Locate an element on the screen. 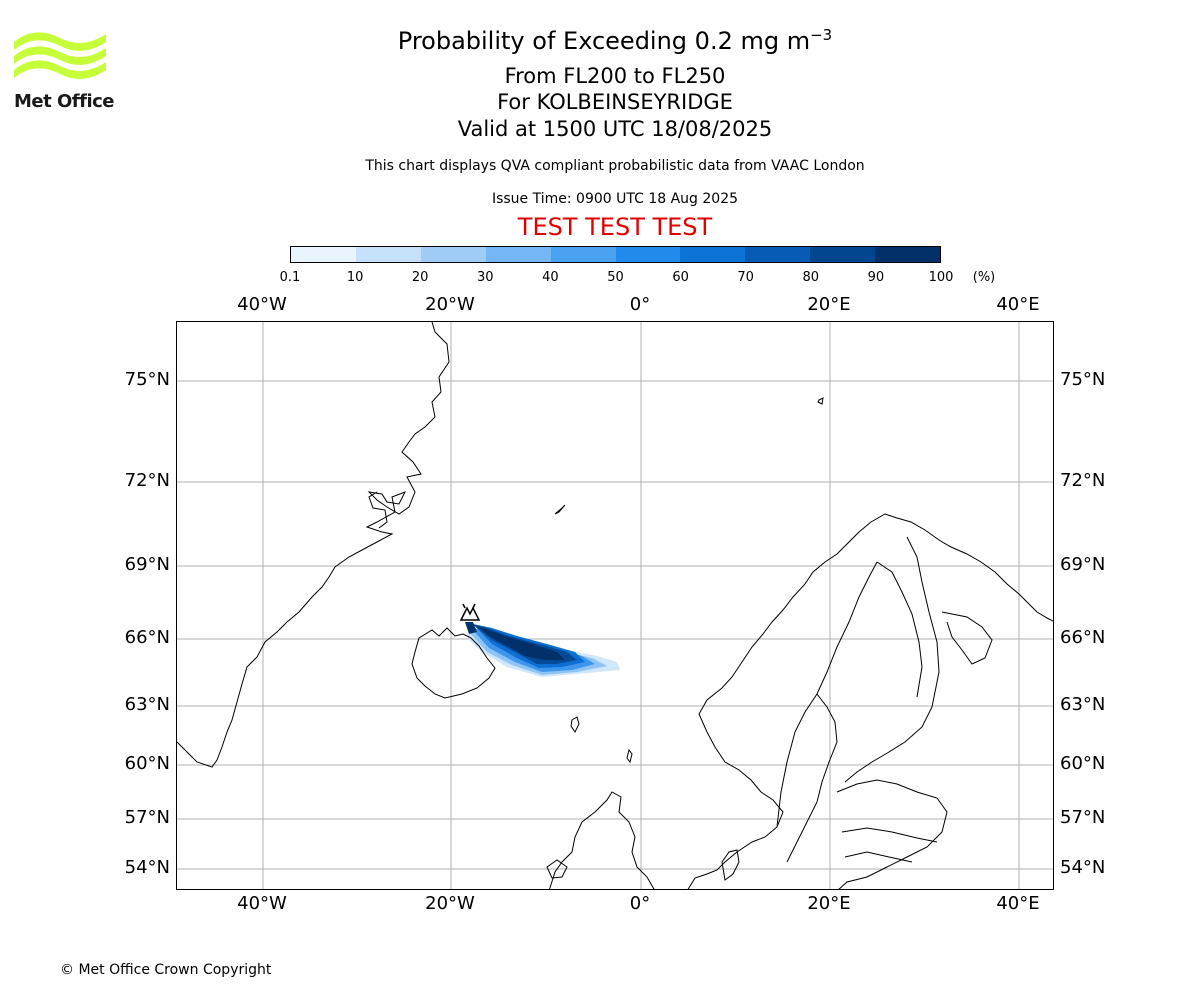 This screenshot has width=1200, height=1000. bottom-lon-label: 40°W is located at coordinates (262, 903).